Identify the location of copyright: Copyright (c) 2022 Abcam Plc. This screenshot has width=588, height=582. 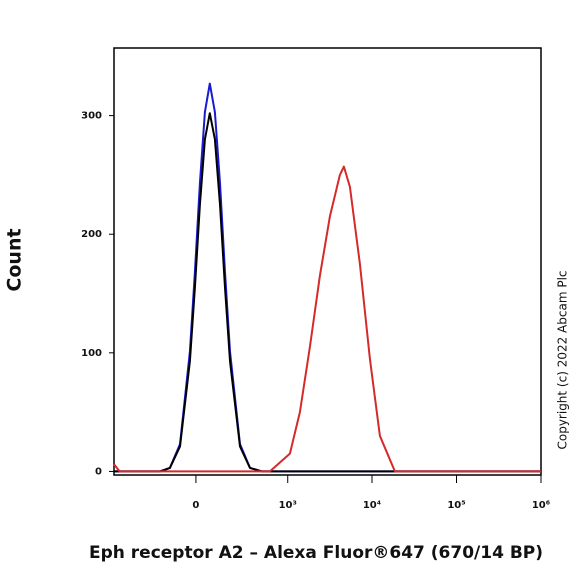
(563, 359).